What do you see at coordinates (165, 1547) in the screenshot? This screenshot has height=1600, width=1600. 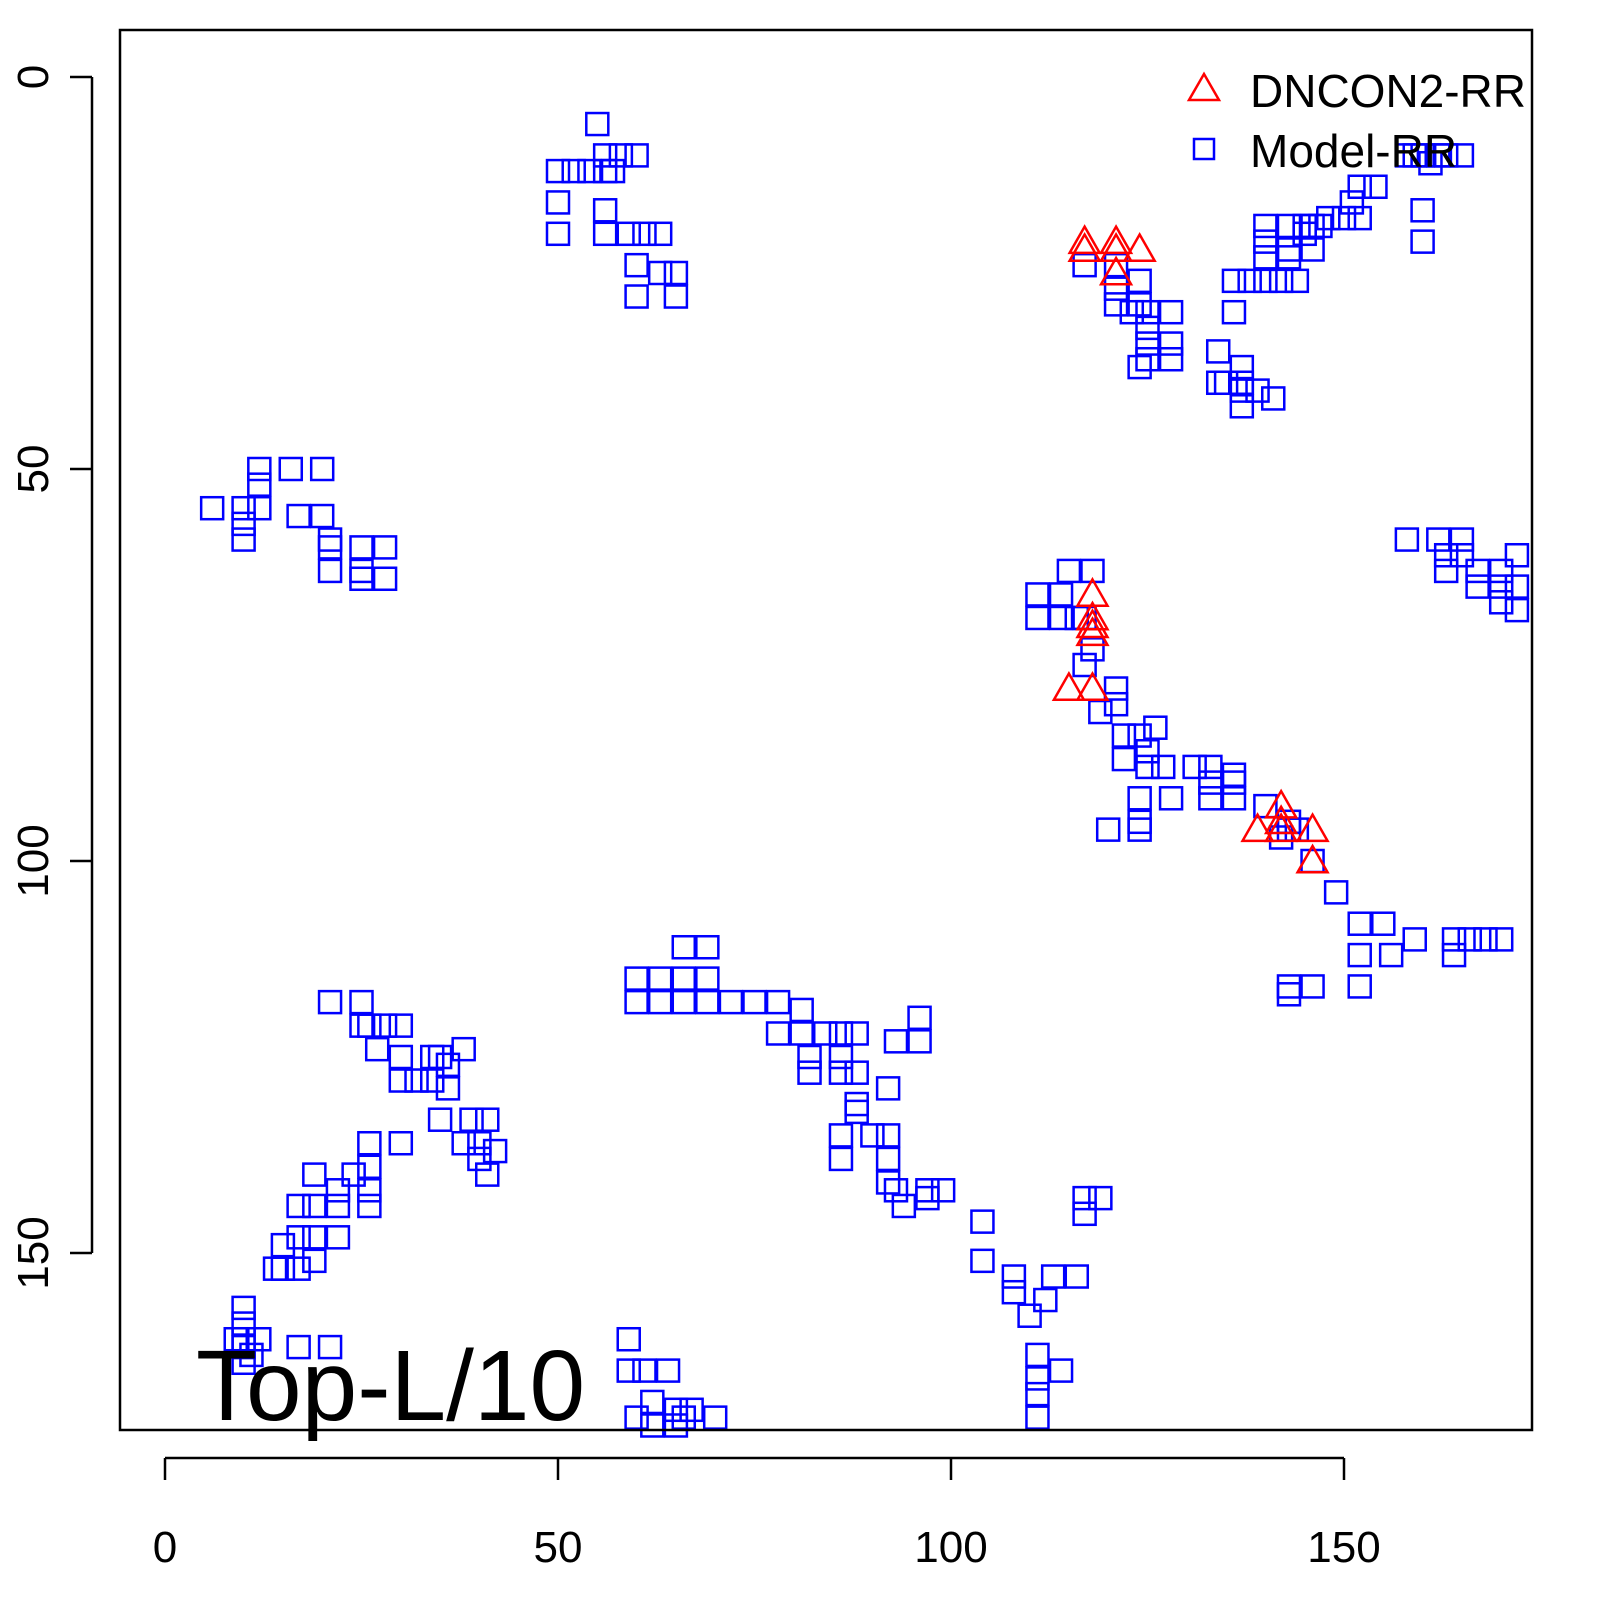 I see `x-tick-label: 0` at bounding box center [165, 1547].